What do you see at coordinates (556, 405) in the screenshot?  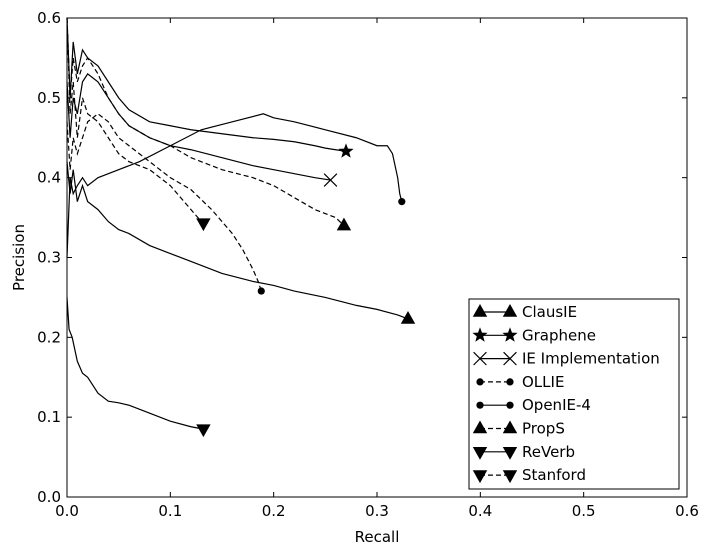 I see `legend-label-openie-4: OpenIE-4` at bounding box center [556, 405].